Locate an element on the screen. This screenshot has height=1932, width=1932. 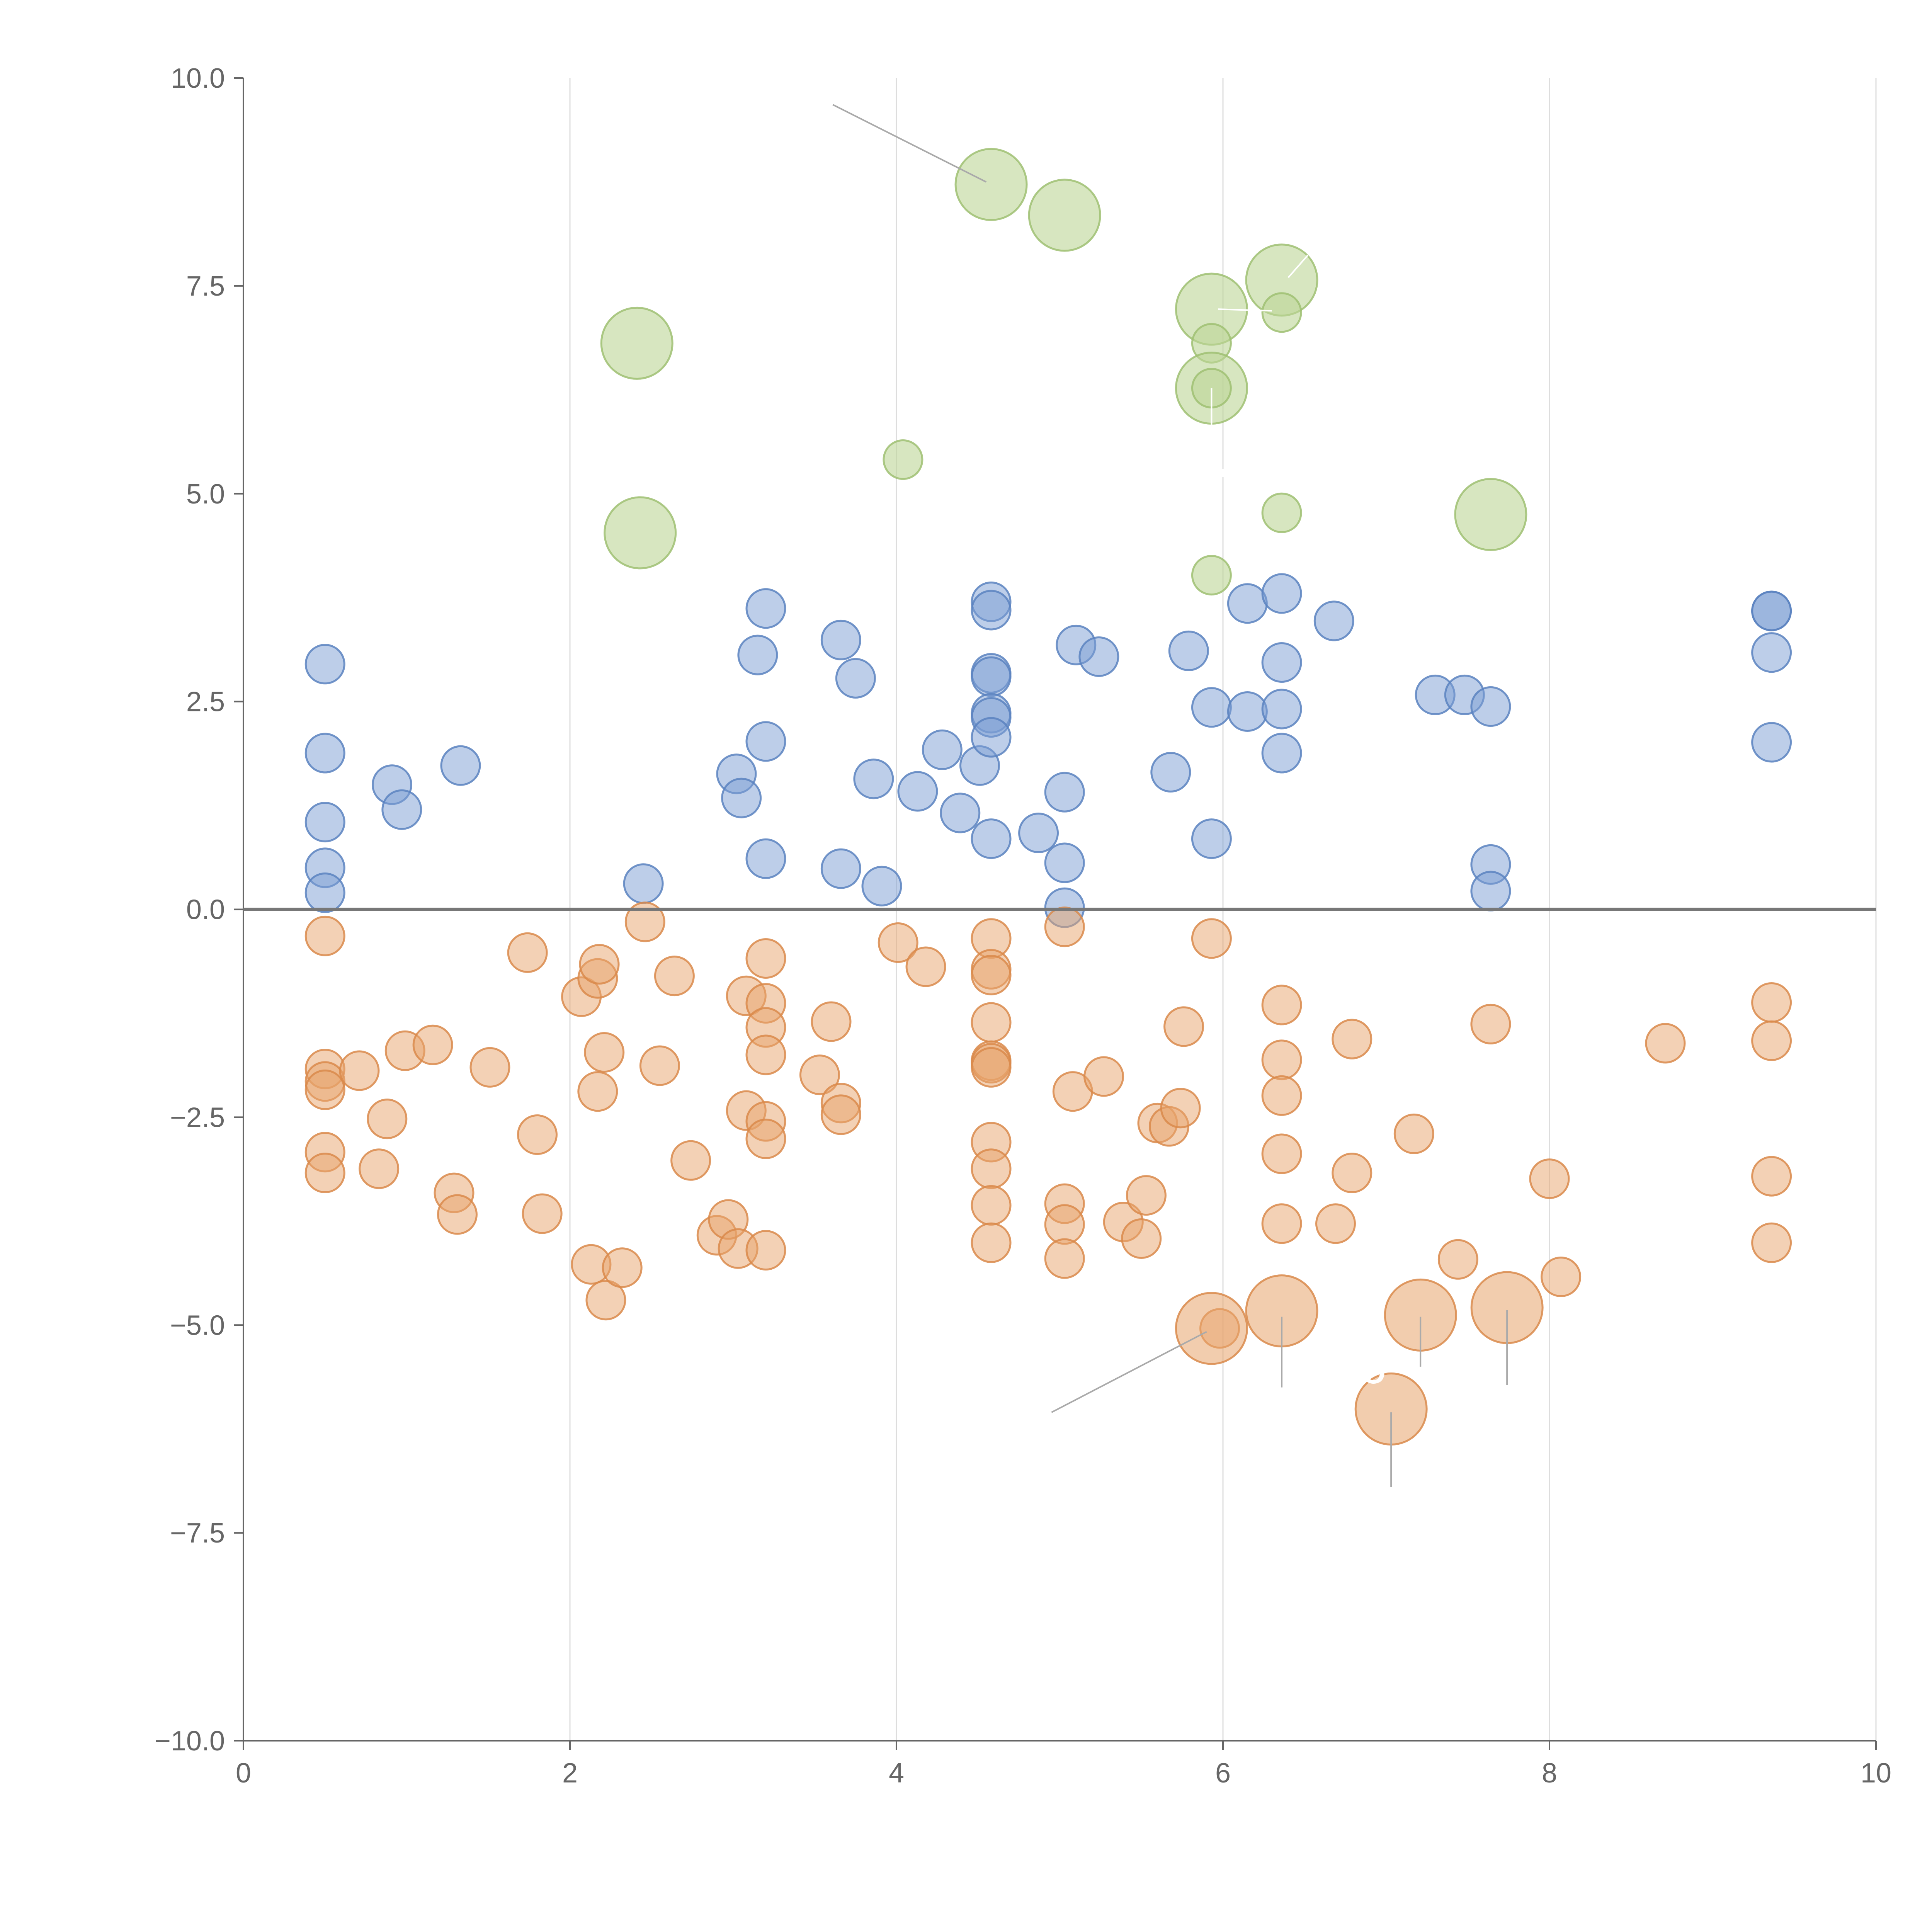
y-tick-label: 2.5 is located at coordinates (205, 702).